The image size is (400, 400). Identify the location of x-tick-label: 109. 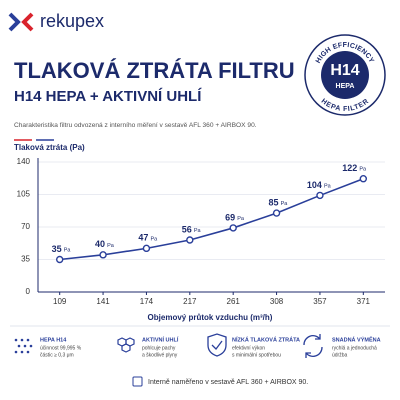
(60, 301).